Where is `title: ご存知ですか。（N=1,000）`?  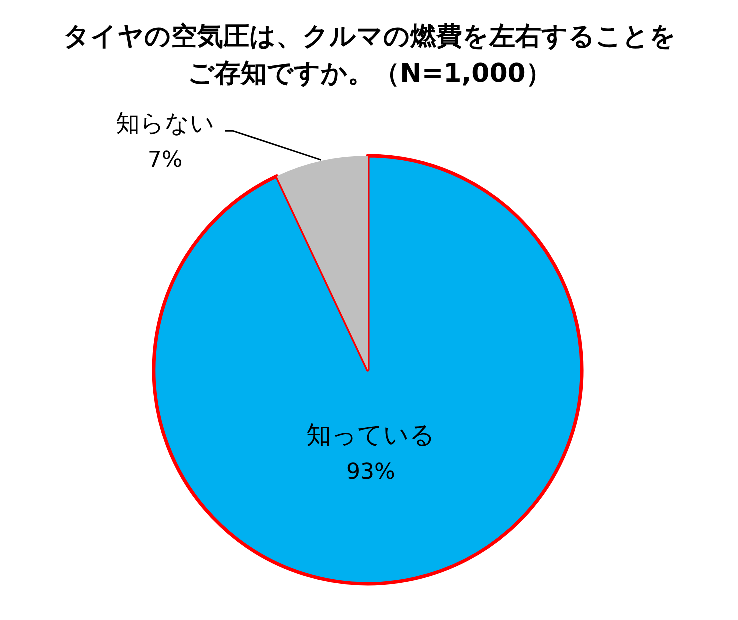 title: ご存知ですか。（N=1,000） is located at coordinates (370, 74).